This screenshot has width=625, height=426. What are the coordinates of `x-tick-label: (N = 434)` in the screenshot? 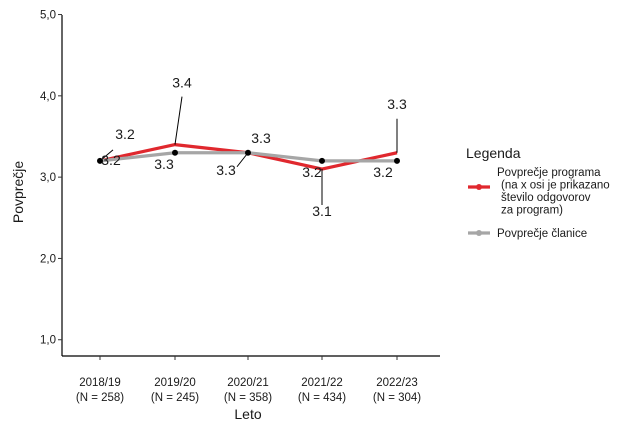 It's located at (322, 398).